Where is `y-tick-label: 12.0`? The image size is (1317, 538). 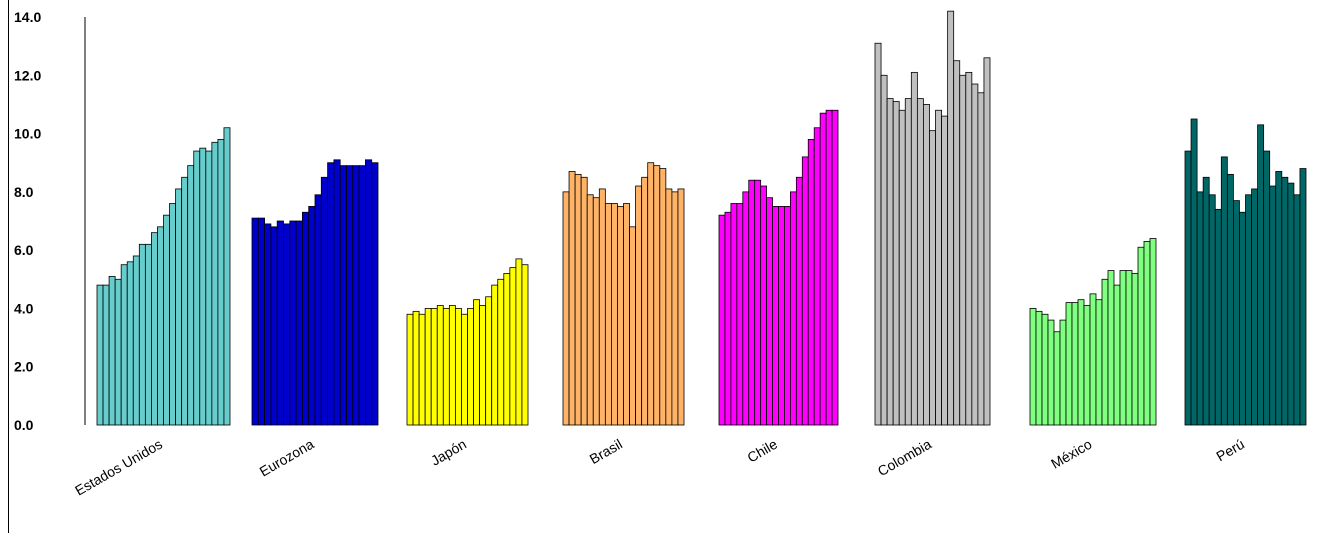 y-tick-label: 12.0 is located at coordinates (27, 75).